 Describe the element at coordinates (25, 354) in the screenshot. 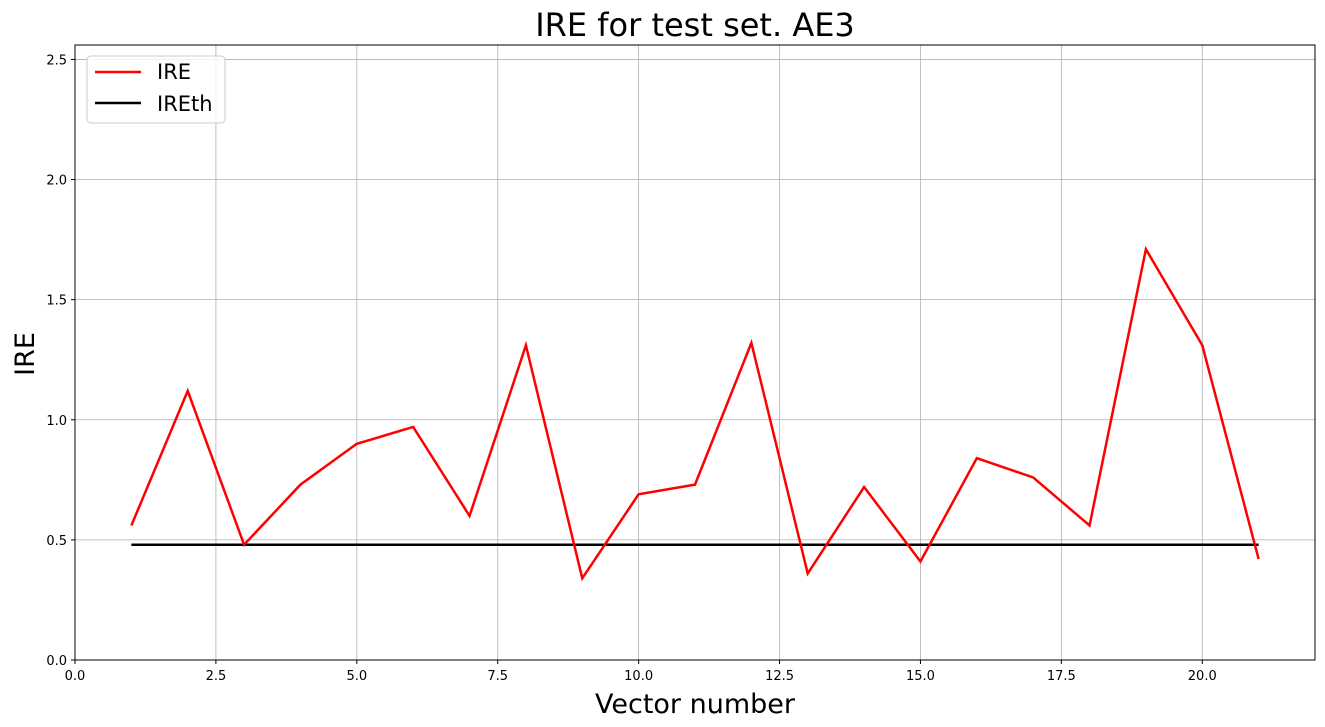

I see `y-axis-label: IRE` at that location.